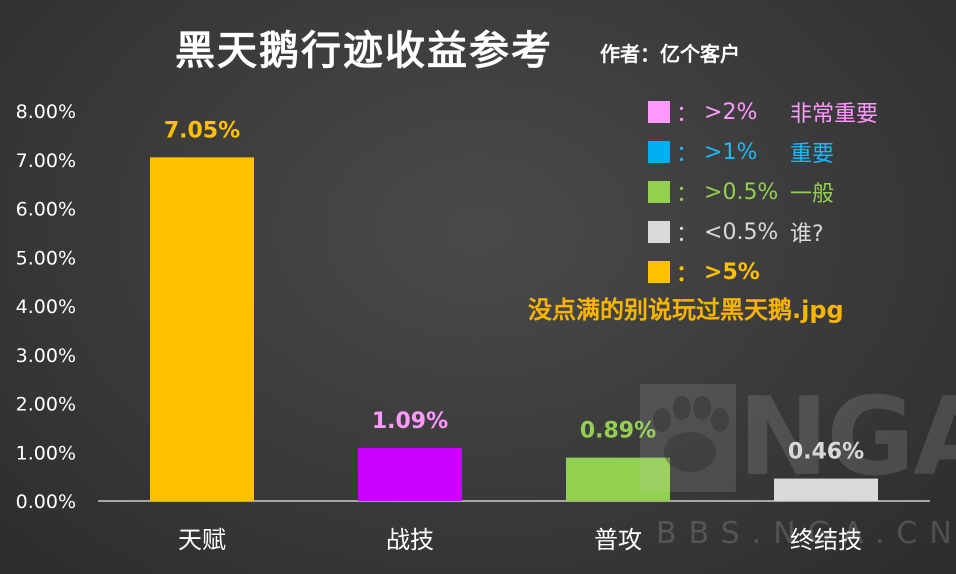  I want to click on legend-label: 非常重要, so click(834, 114).